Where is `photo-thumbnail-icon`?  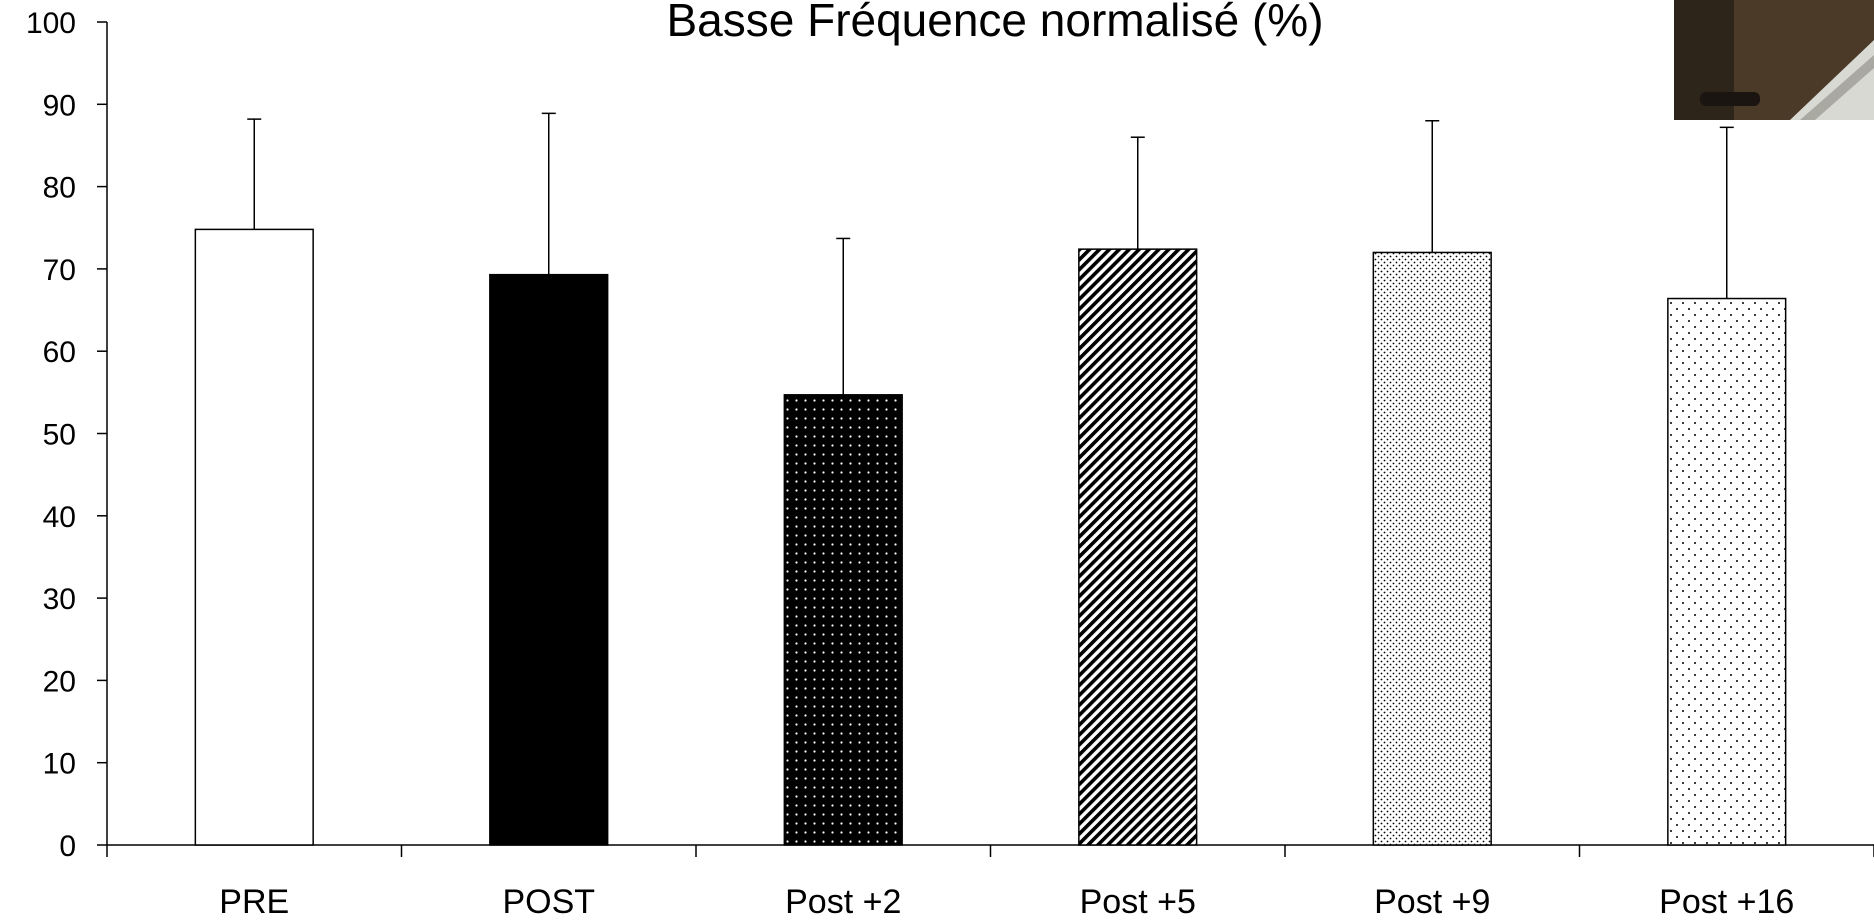 photo-thumbnail-icon is located at coordinates (1774, 60).